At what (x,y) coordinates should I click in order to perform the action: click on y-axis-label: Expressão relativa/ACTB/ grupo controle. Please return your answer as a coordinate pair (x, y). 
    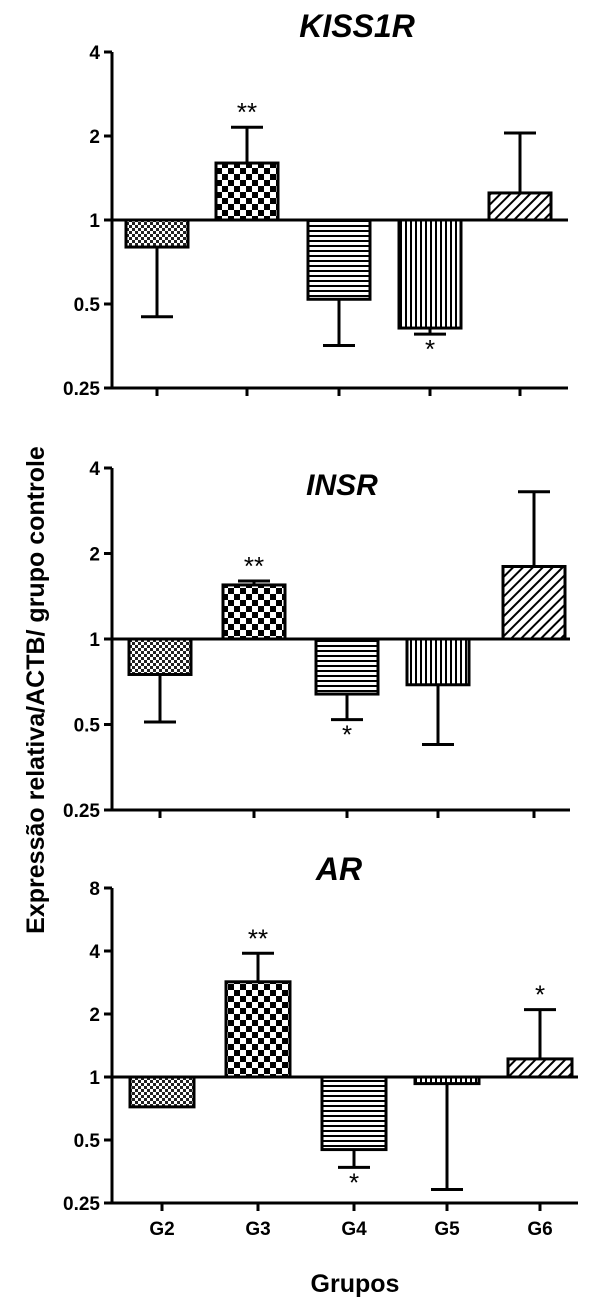
    Looking at the image, I should click on (36, 690).